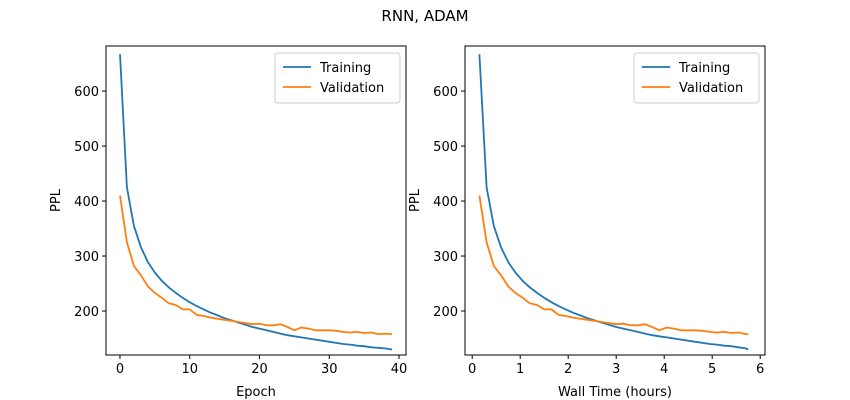 The width and height of the screenshot is (850, 400). What do you see at coordinates (520, 369) in the screenshot?
I see `x-tick-label: 1` at bounding box center [520, 369].